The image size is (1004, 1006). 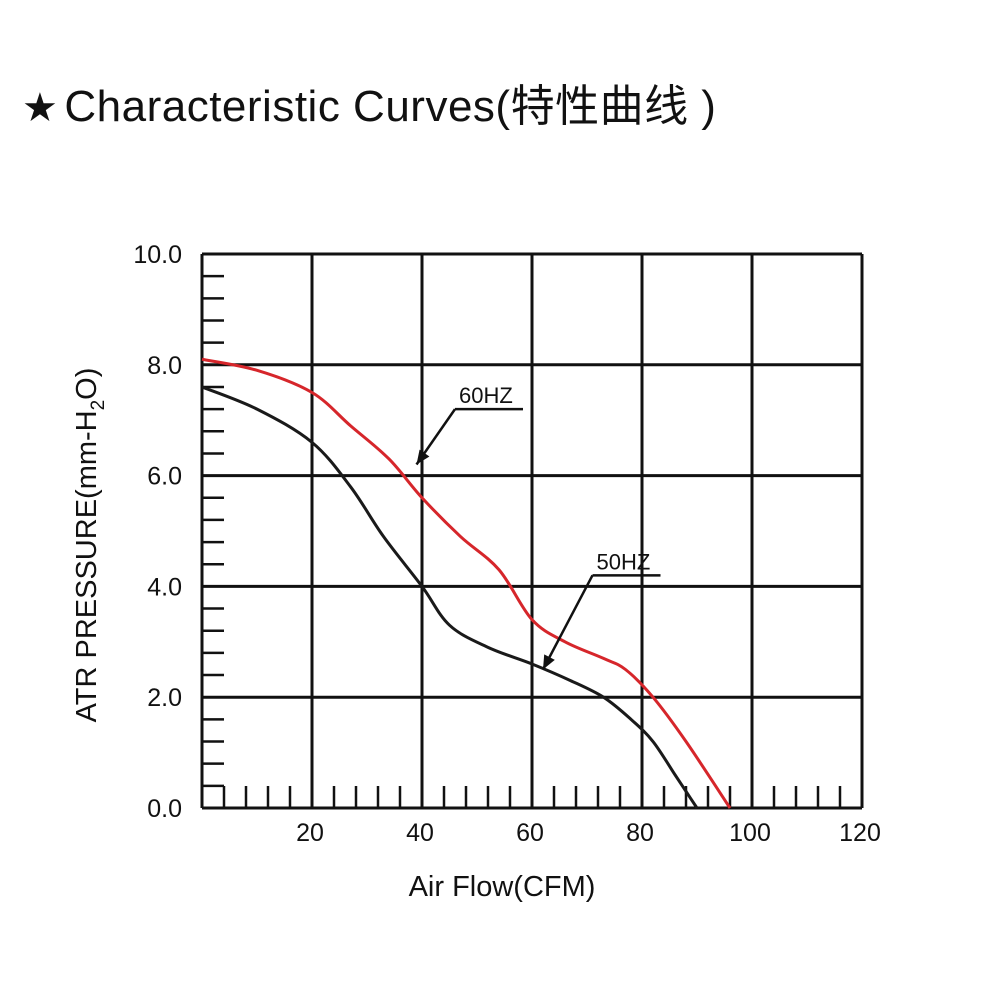 I want to click on x-axis-label: Air Flow(CFM), so click(x=502, y=887).